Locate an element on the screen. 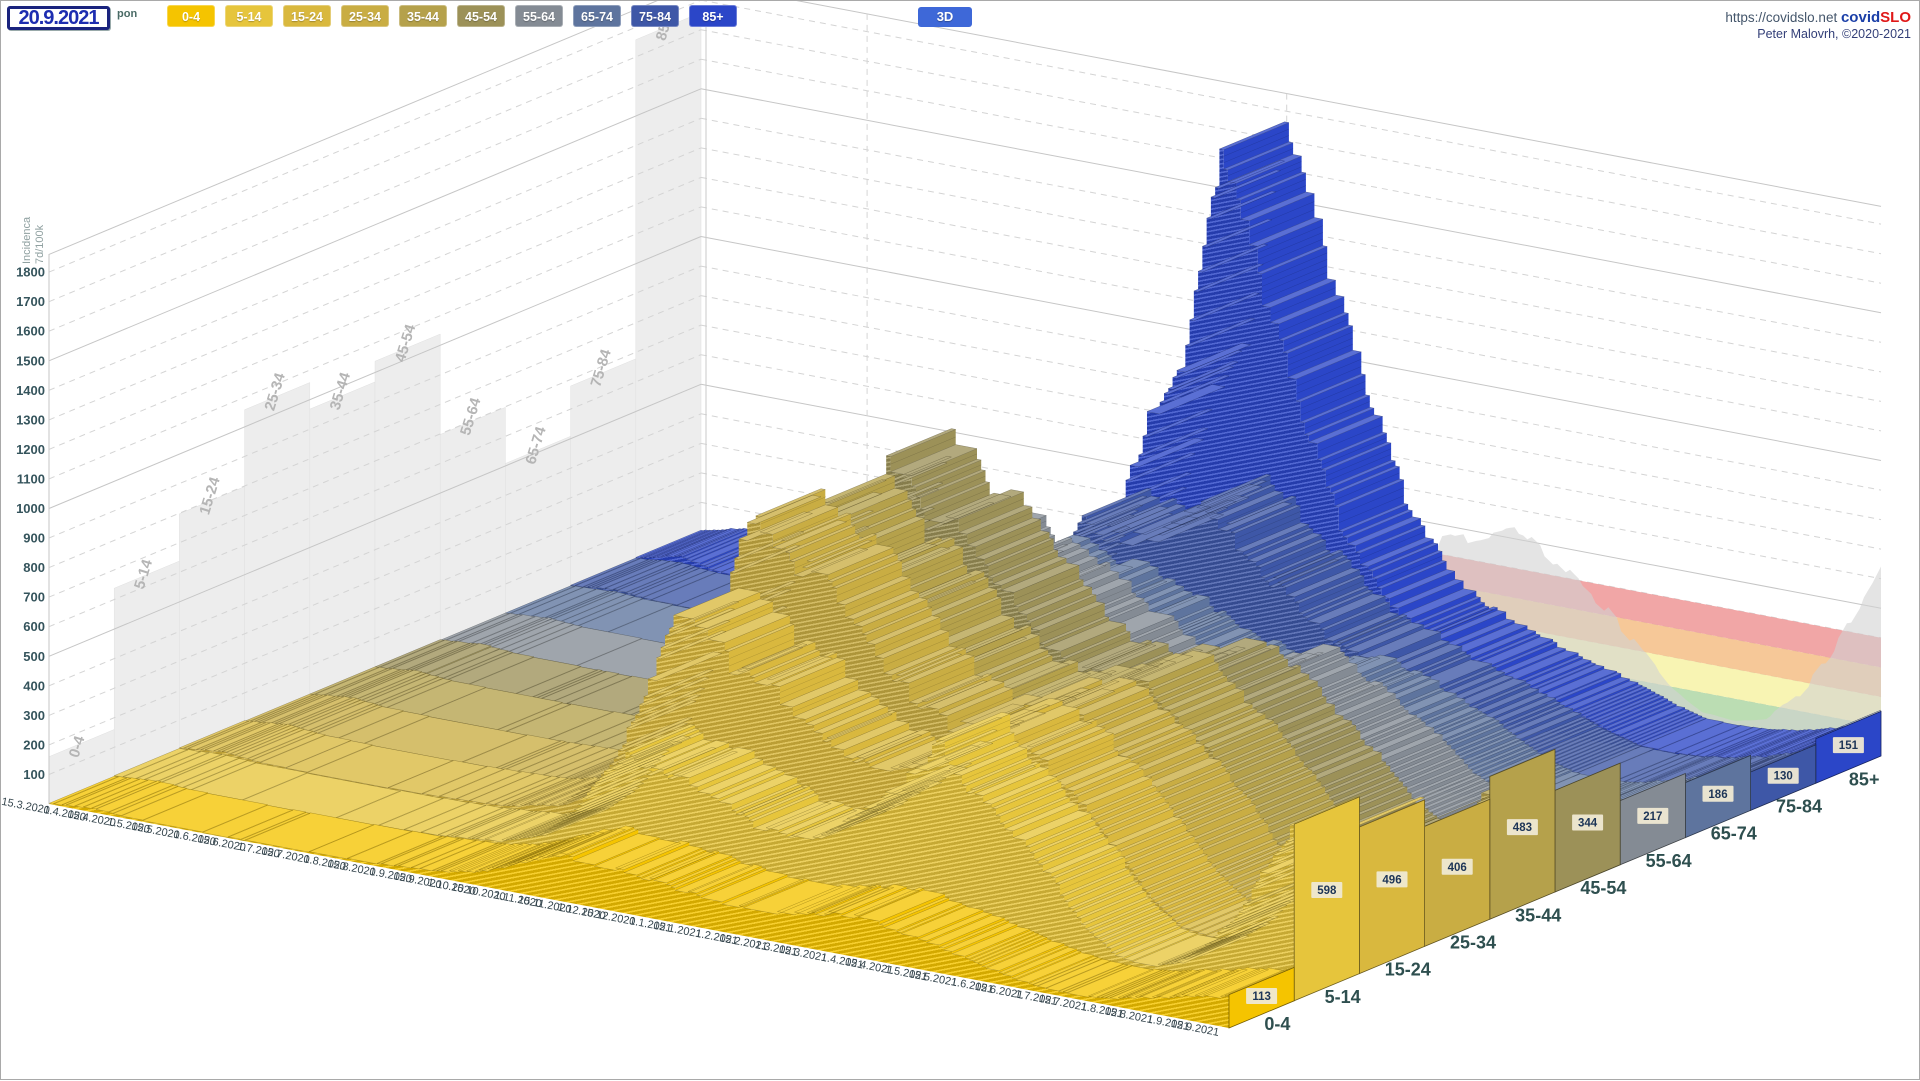 The height and width of the screenshot is (1081, 1920). svg-text: 113 is located at coordinates (1261, 997).